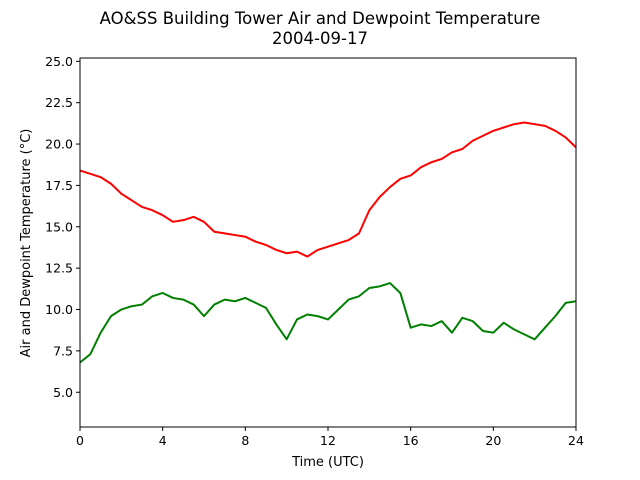 The height and width of the screenshot is (480, 640). I want to click on dewpoint-temperature-line, so click(328, 323).